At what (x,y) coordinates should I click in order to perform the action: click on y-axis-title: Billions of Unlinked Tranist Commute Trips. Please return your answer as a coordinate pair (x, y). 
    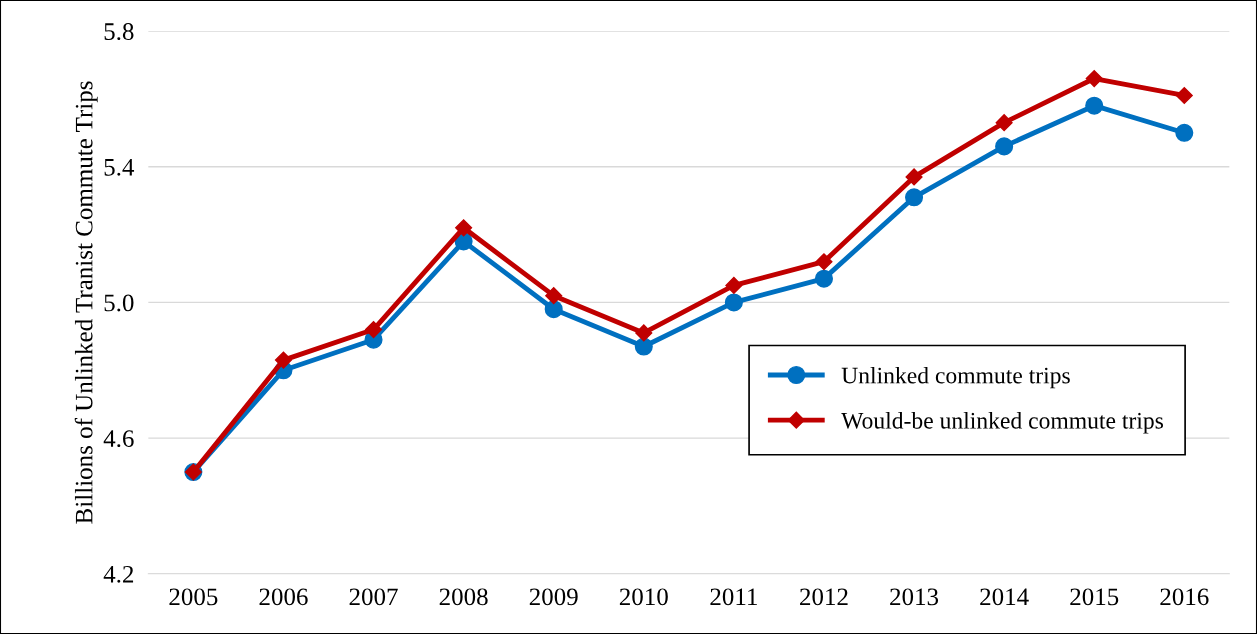
    Looking at the image, I should click on (86, 302).